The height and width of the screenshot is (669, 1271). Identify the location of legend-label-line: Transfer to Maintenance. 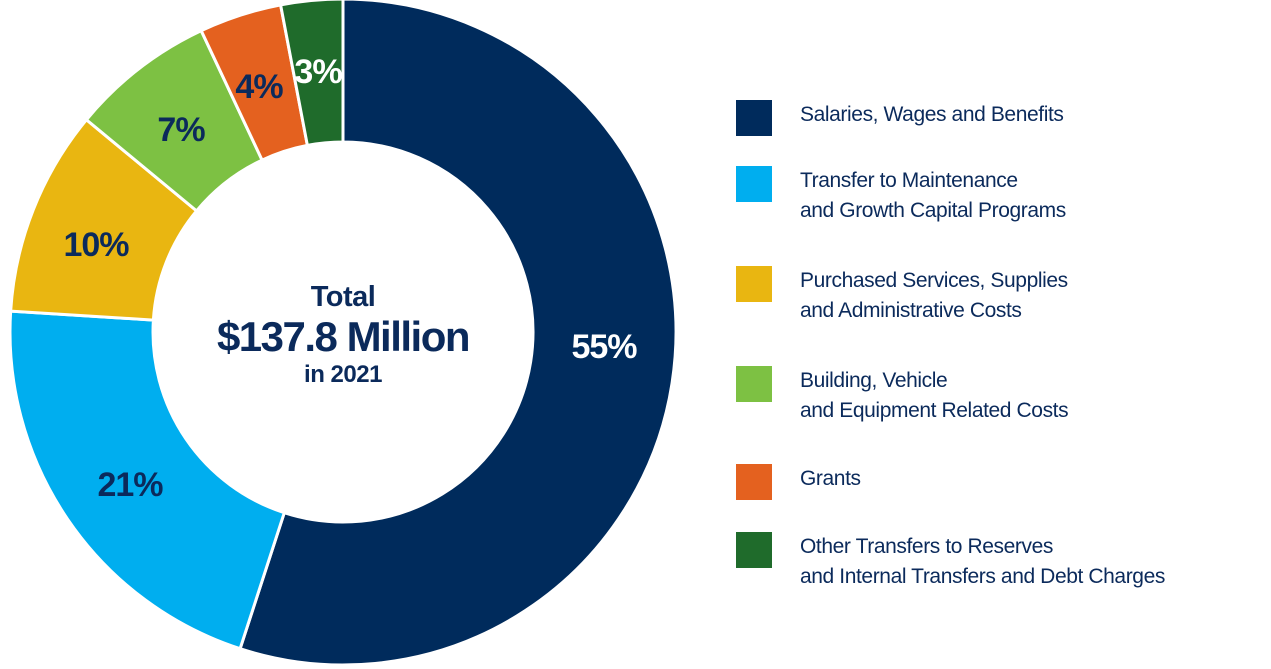
(909, 180).